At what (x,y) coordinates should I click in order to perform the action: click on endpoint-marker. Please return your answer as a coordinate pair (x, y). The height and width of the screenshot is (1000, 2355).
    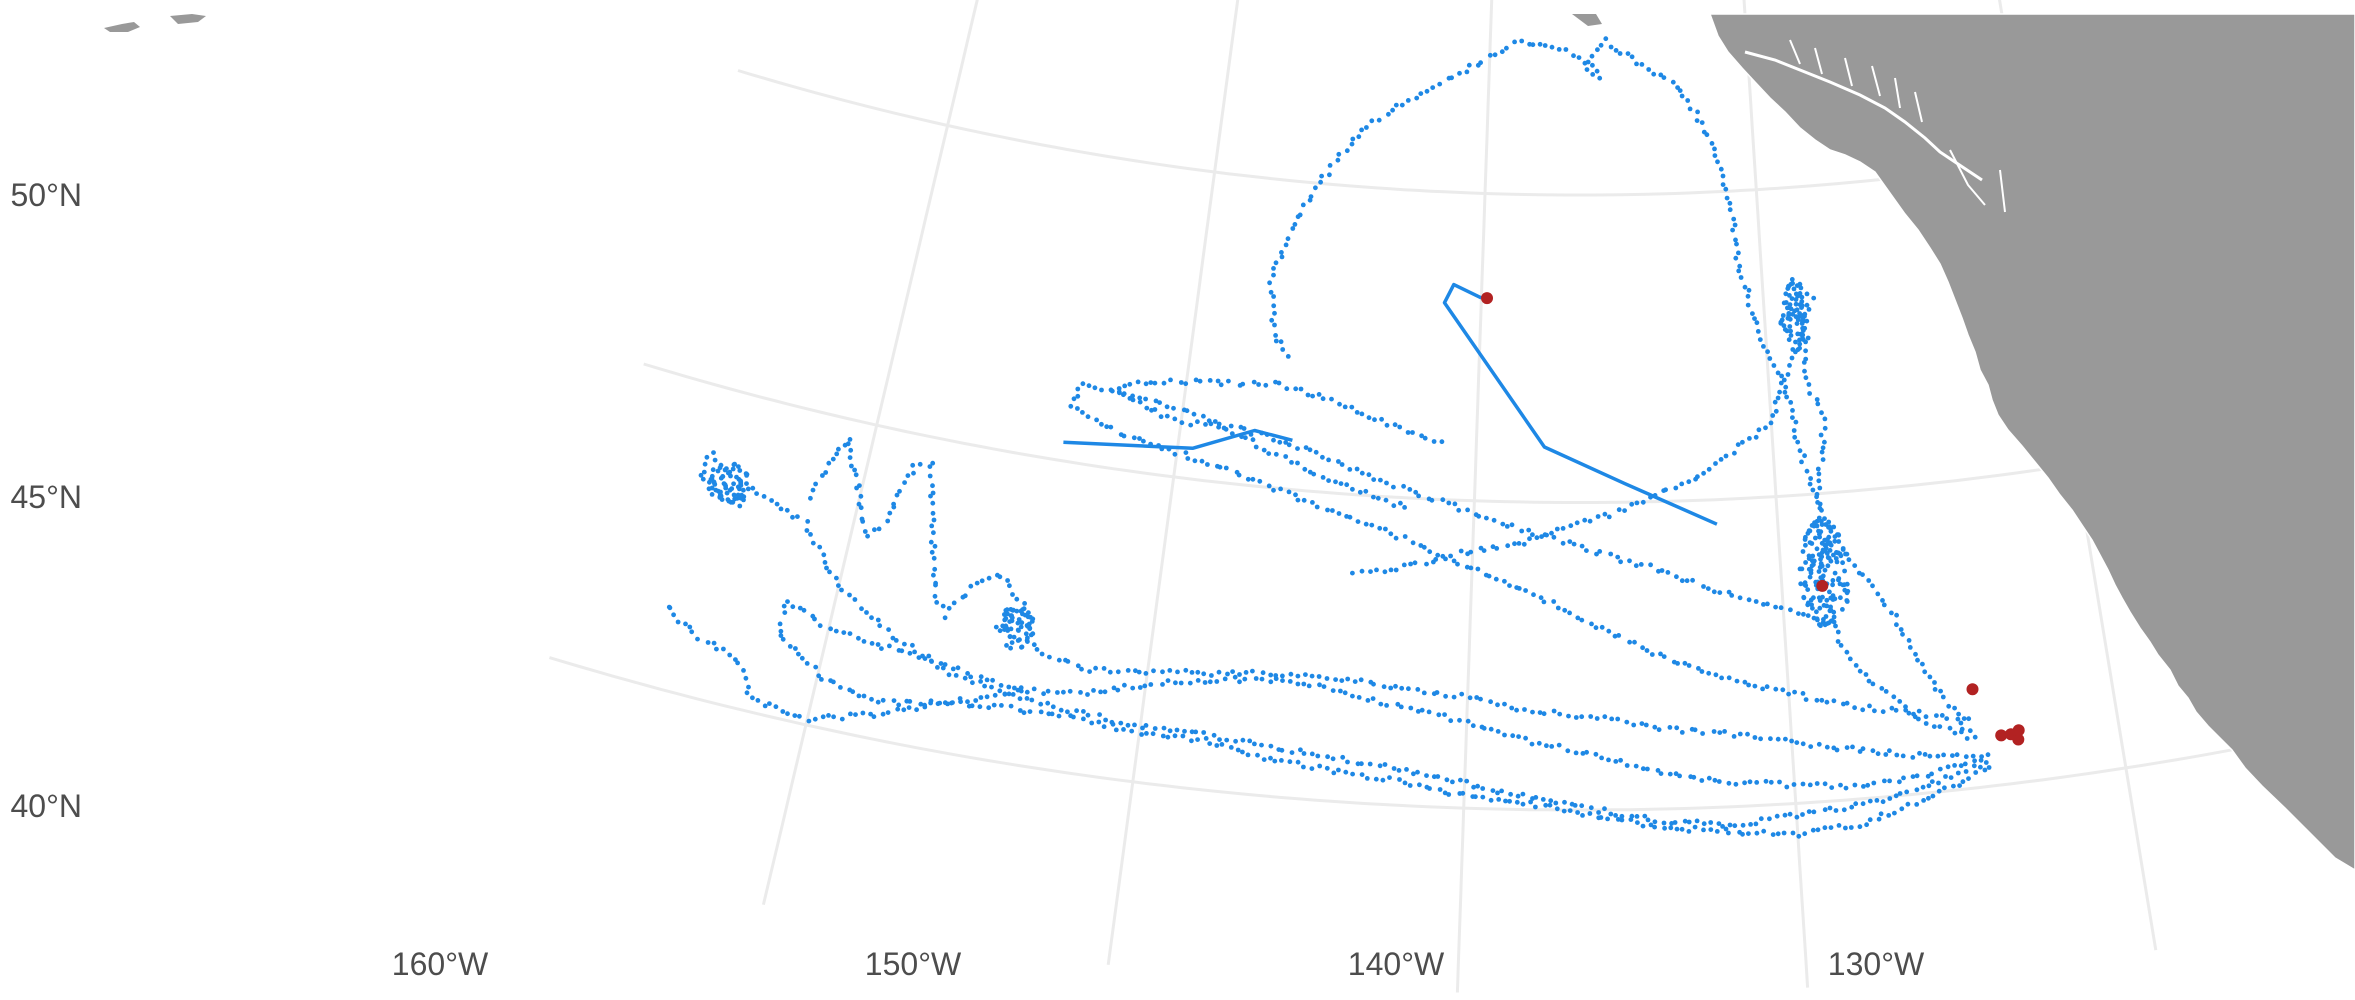
    Looking at the image, I should click on (2018, 730).